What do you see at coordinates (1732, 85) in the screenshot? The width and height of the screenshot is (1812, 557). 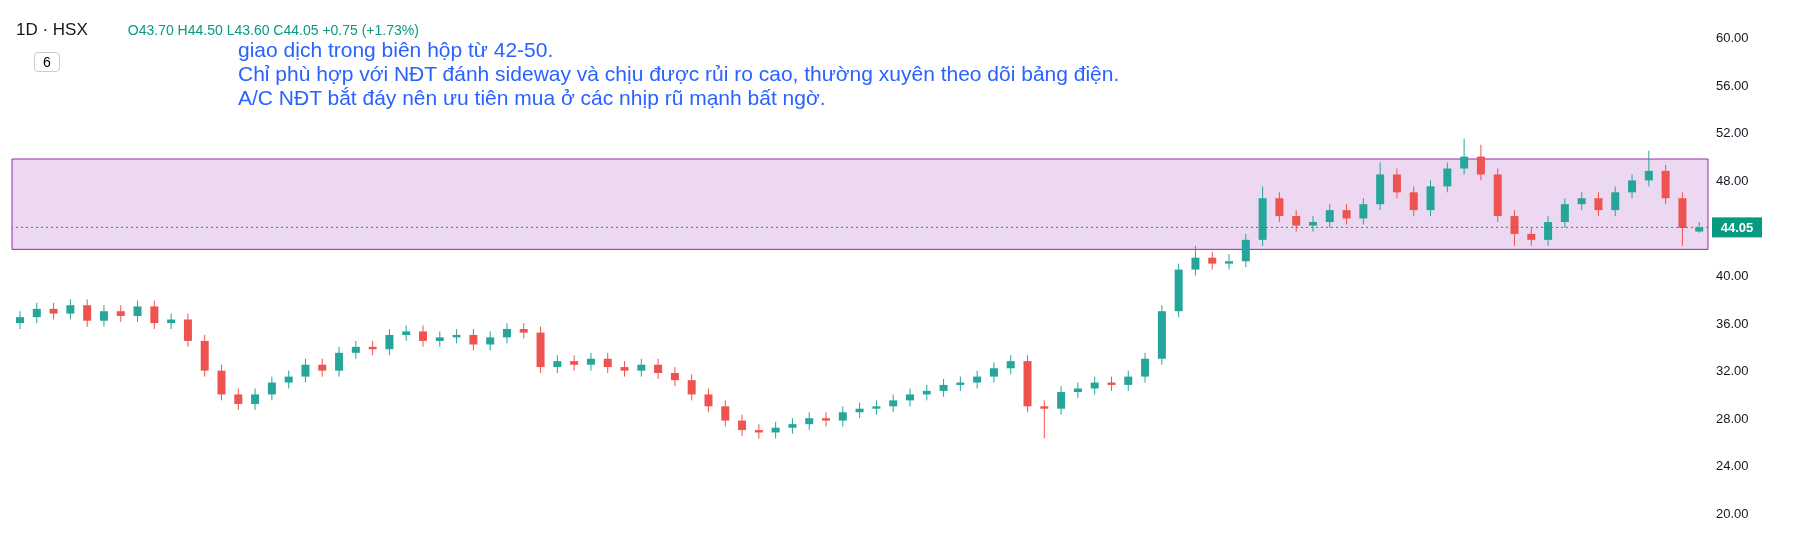 I see `y-tick-label: 56.00` at bounding box center [1732, 85].